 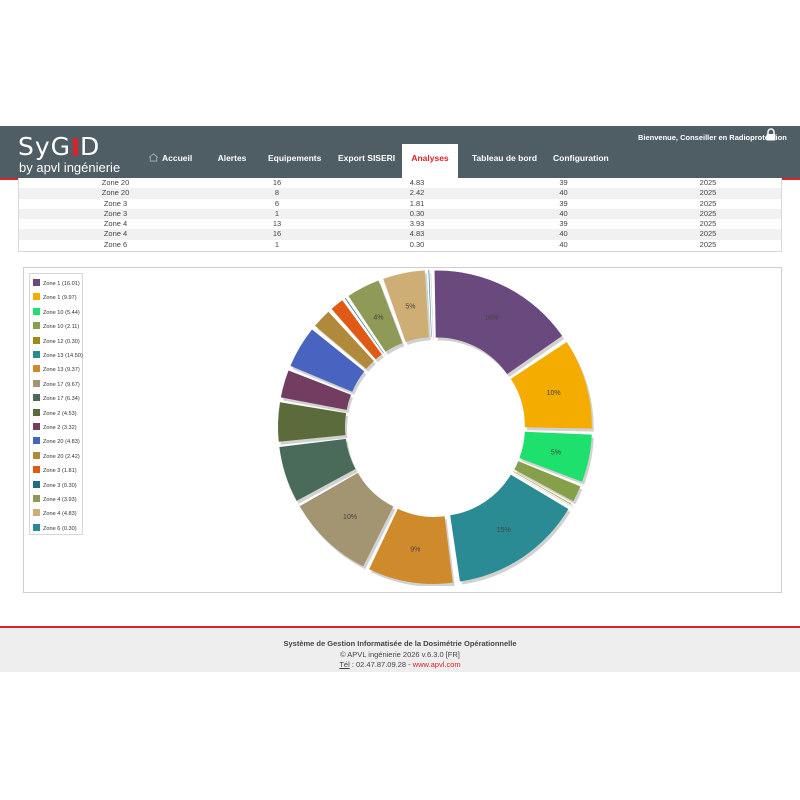 I want to click on legend-label: Zone 2 (3.32), so click(x=60, y=428).